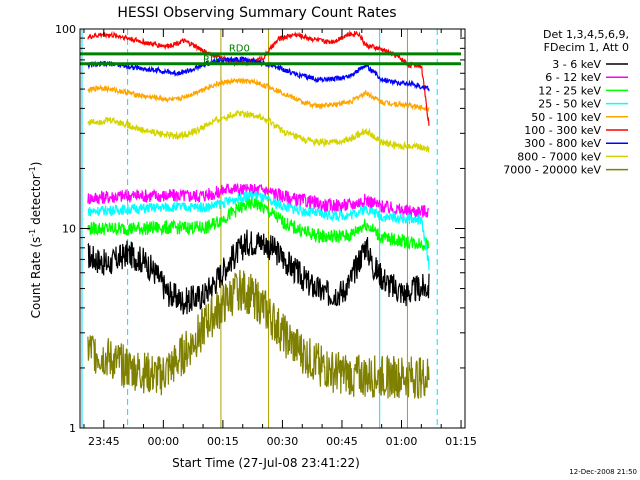 This screenshot has height=480, width=640. Describe the element at coordinates (569, 104) in the screenshot. I see `legend-label-3: 25 - 50 keV` at that location.